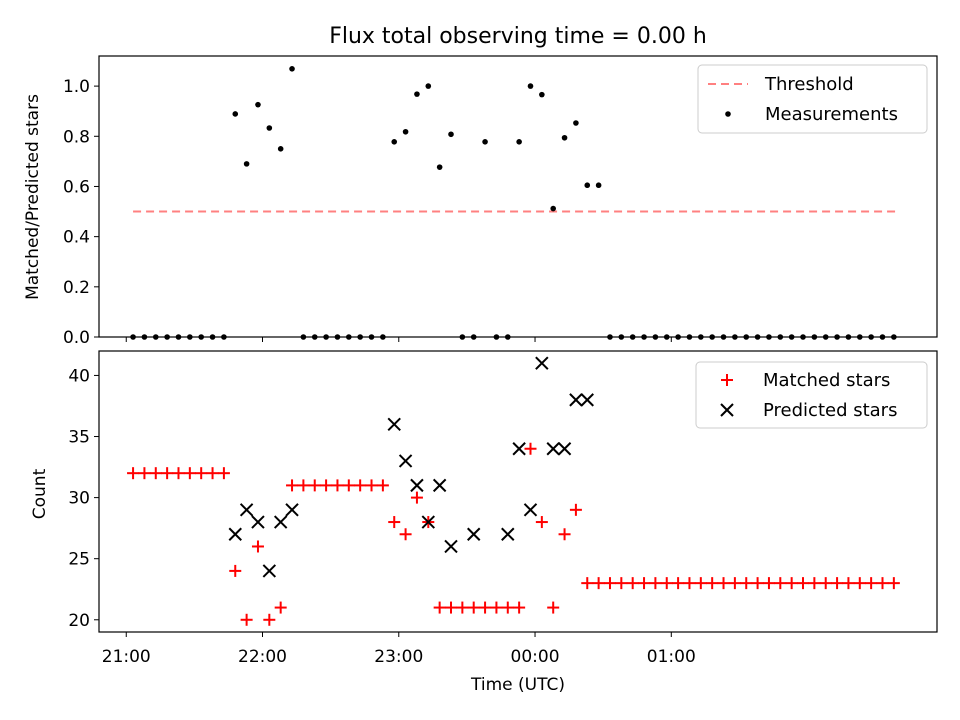 The height and width of the screenshot is (720, 960). What do you see at coordinates (671, 657) in the screenshot?
I see `count-x-tick-label: 01:00` at bounding box center [671, 657].